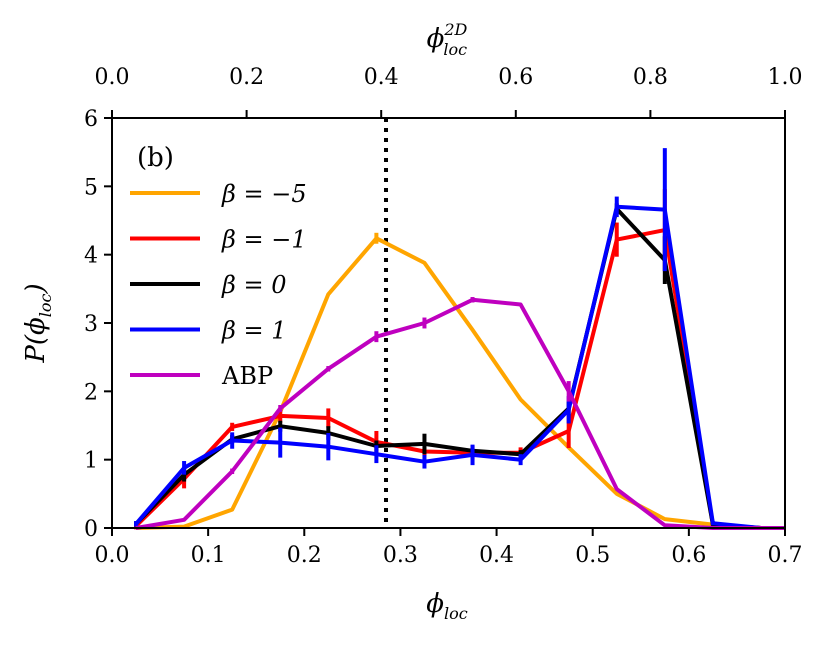  What do you see at coordinates (785, 555) in the screenshot?
I see `x-tick-label: 0.7` at bounding box center [785, 555].